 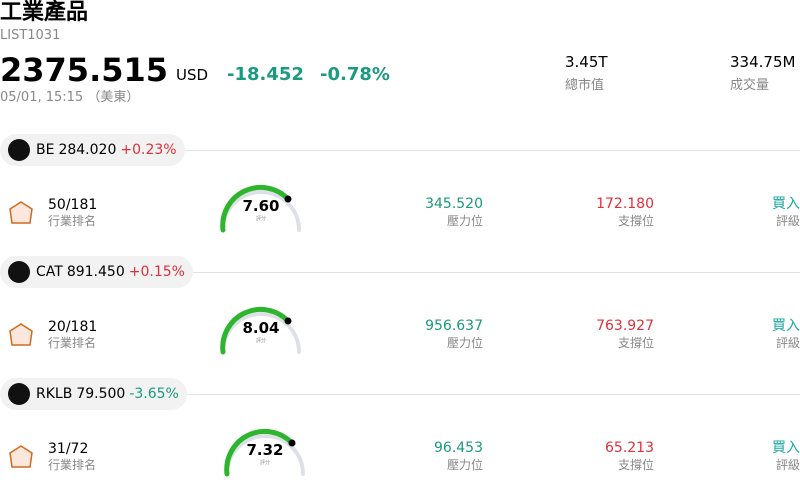 I want to click on stat-label: 成交量, so click(x=750, y=85).